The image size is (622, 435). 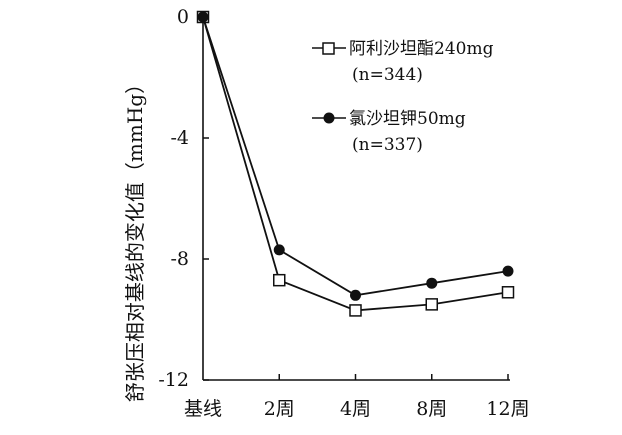 What do you see at coordinates (355, 409) in the screenshot?
I see `x-tick-label: 4周` at bounding box center [355, 409].